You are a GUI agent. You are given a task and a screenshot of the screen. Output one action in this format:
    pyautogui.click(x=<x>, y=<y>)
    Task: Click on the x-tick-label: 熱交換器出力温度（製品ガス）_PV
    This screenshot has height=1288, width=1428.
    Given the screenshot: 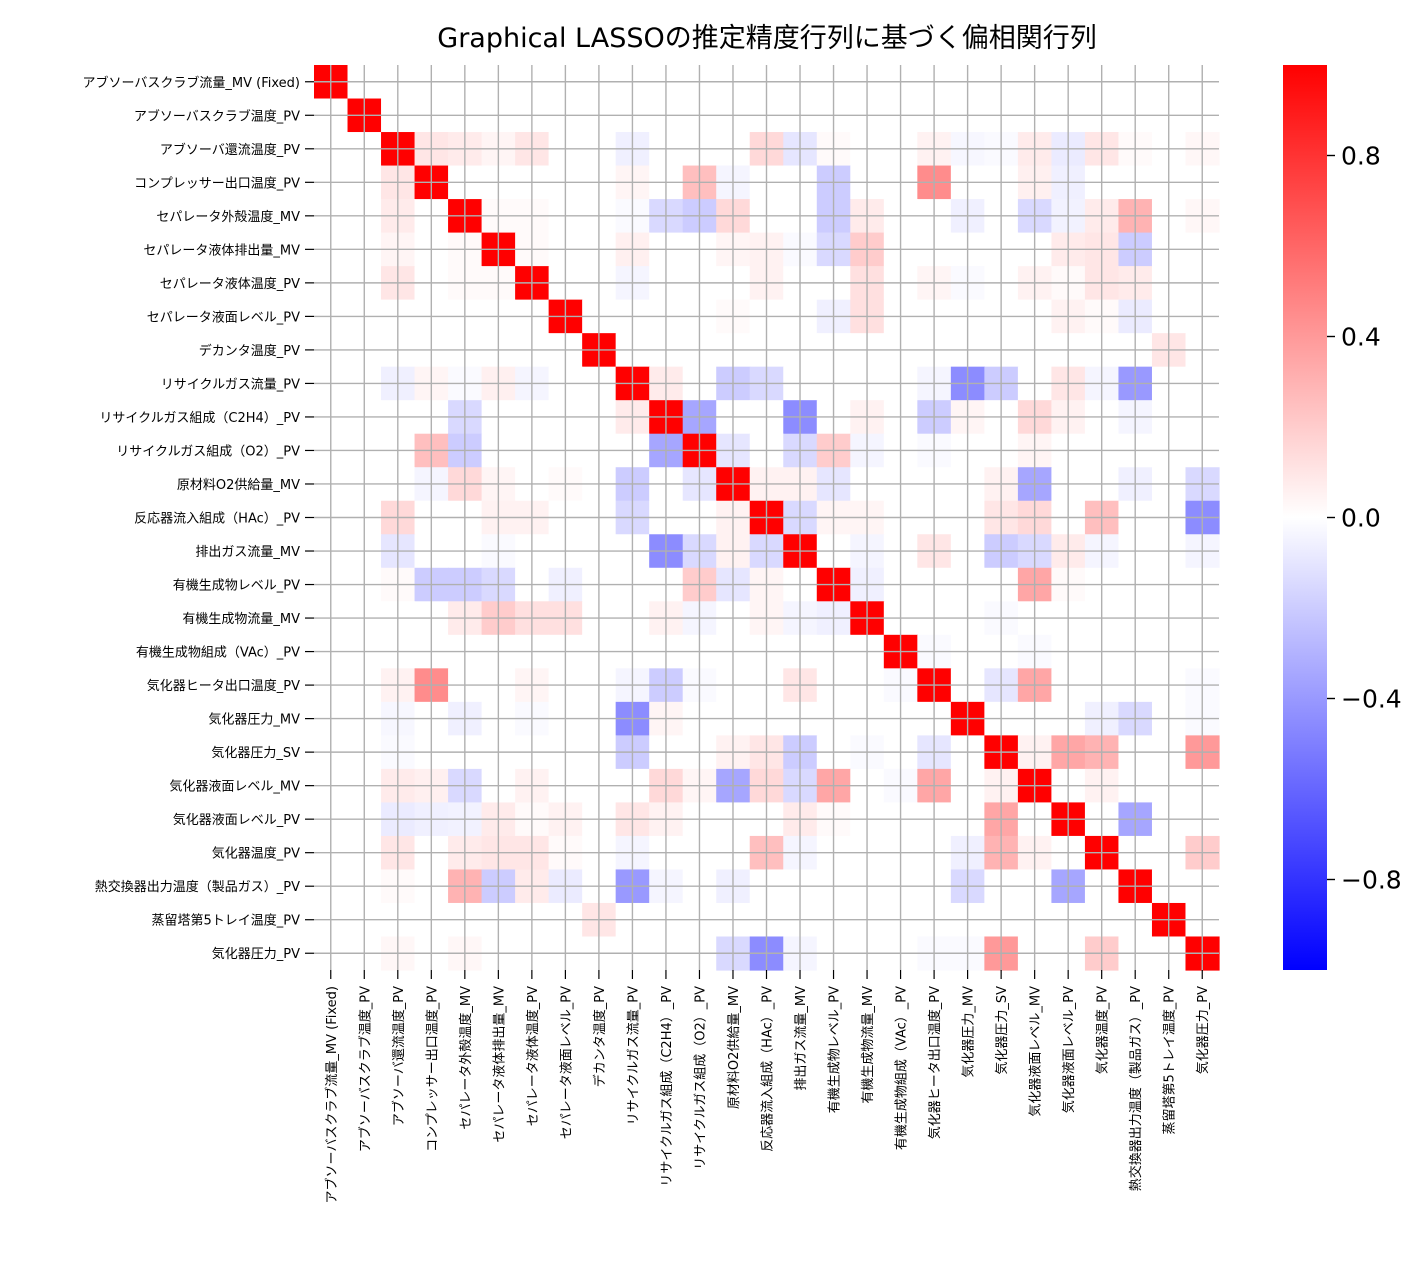 What is the action you would take?
    pyautogui.click(x=1136, y=1088)
    